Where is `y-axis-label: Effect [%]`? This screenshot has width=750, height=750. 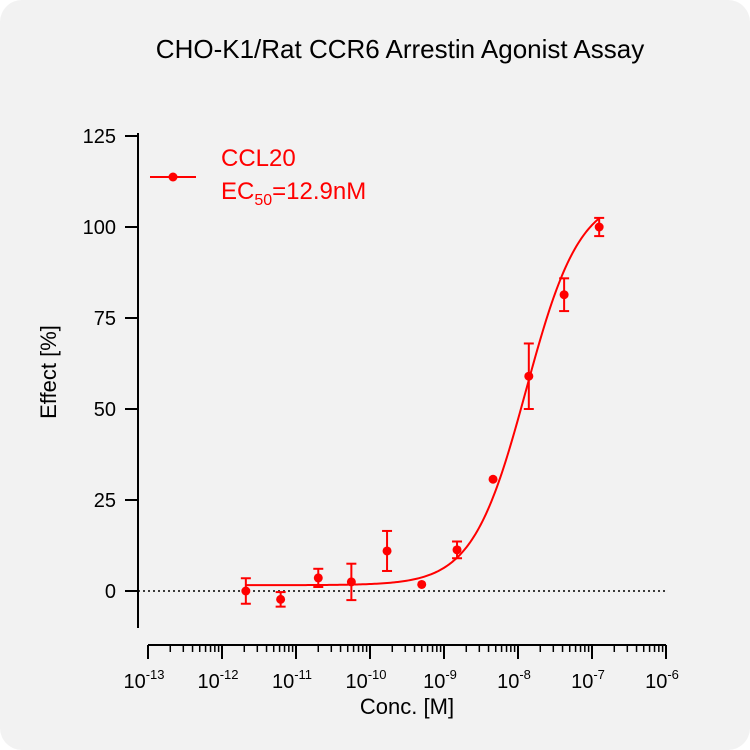 y-axis-label: Effect [%] is located at coordinates (48, 372).